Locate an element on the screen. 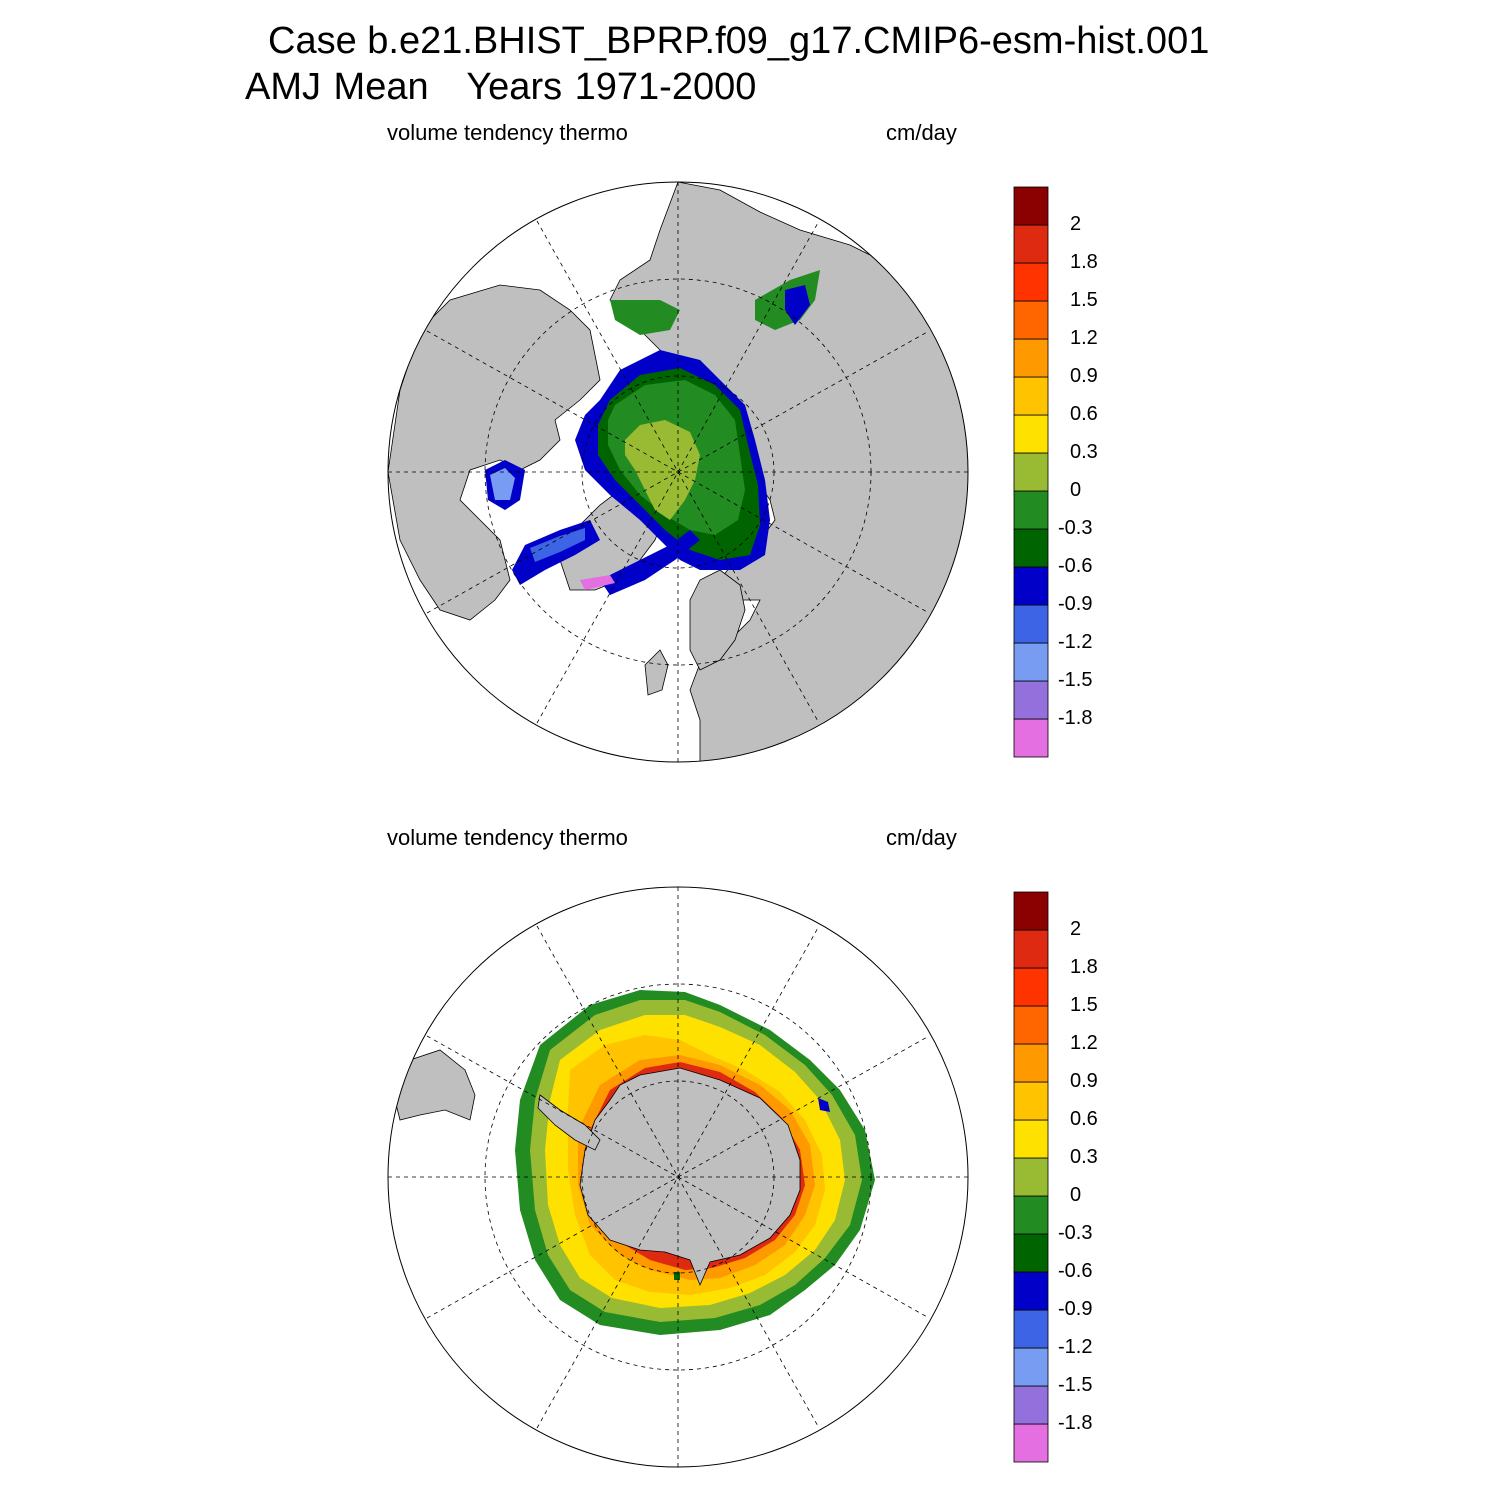 The height and width of the screenshot is (1500, 1500). sh-variable-label: volume tendency thermo is located at coordinates (507, 837).